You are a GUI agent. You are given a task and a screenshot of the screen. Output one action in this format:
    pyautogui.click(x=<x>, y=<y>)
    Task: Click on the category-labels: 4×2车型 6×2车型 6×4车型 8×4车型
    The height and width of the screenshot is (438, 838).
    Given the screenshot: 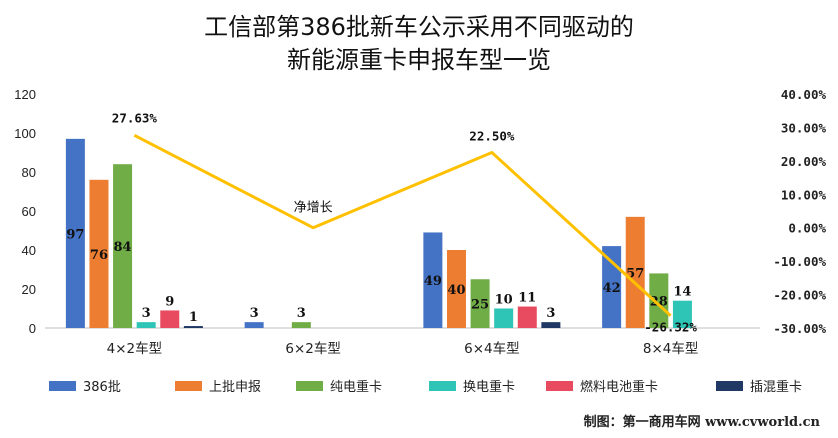 What is the action you would take?
    pyautogui.click(x=403, y=348)
    